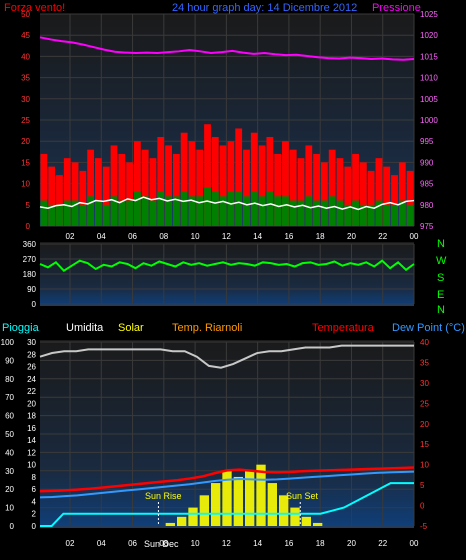  I want to click on wind-y-tick: 40, so click(25, 56).